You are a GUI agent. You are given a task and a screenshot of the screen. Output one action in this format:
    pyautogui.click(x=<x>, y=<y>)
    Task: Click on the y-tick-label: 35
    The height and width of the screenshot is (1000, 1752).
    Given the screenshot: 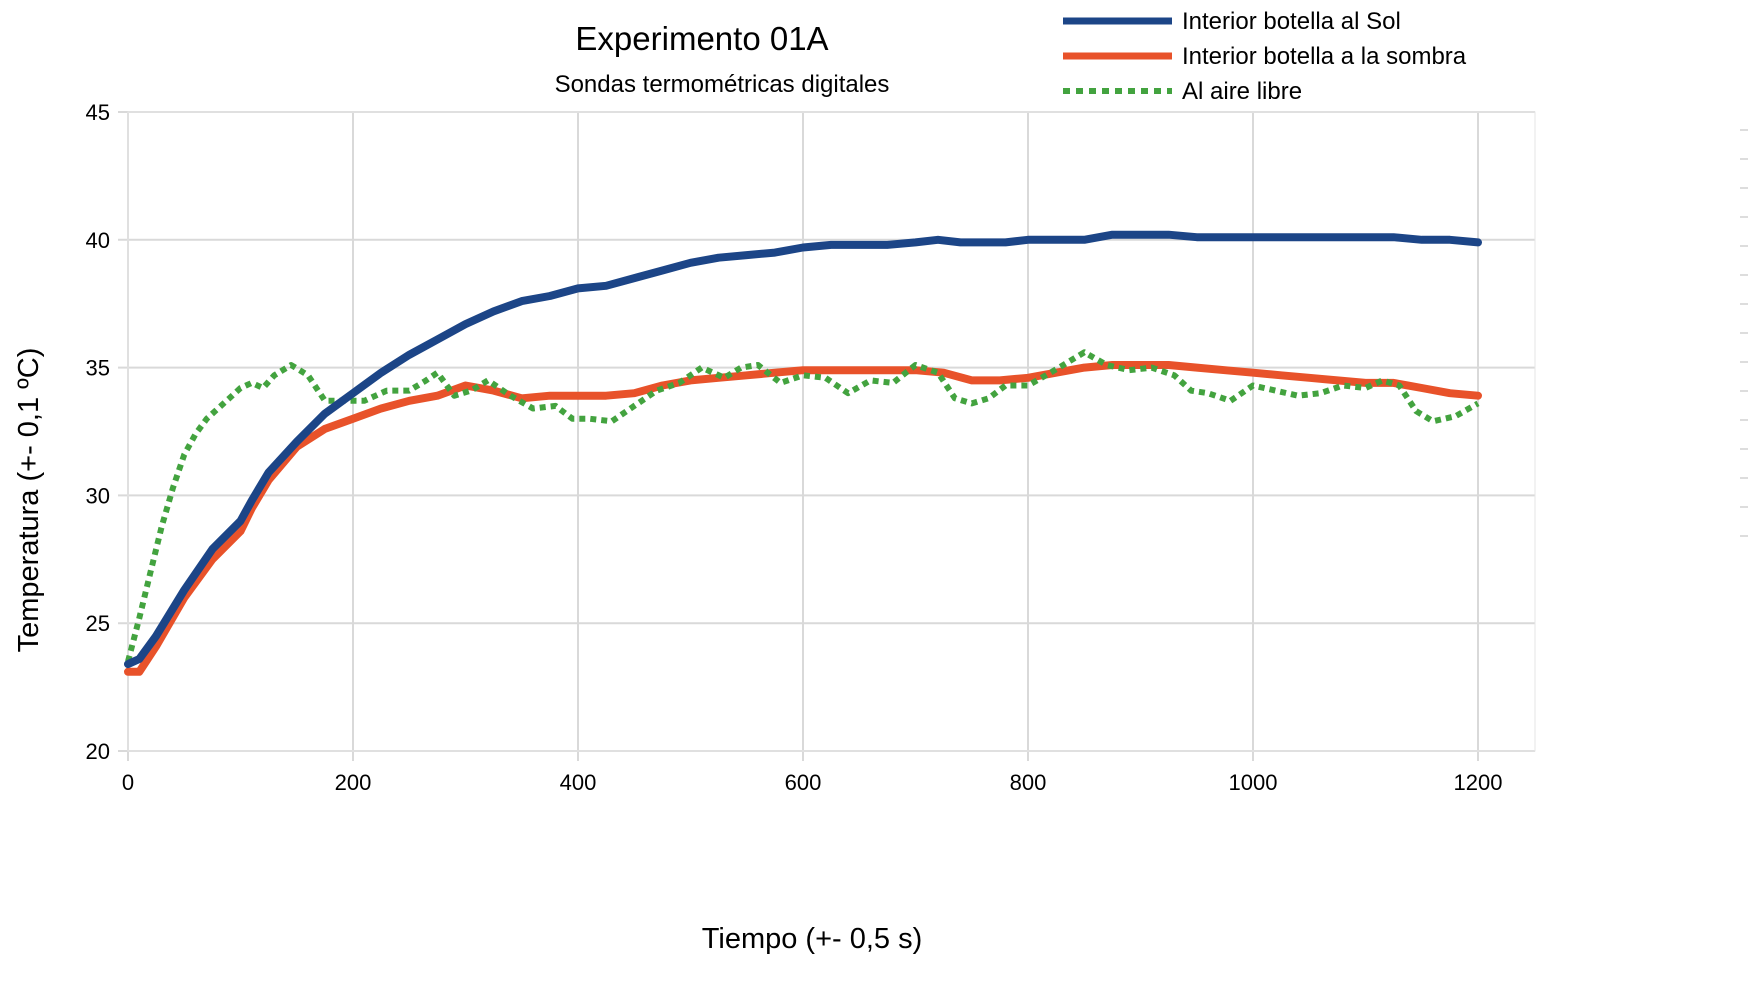 What is the action you would take?
    pyautogui.click(x=98, y=368)
    